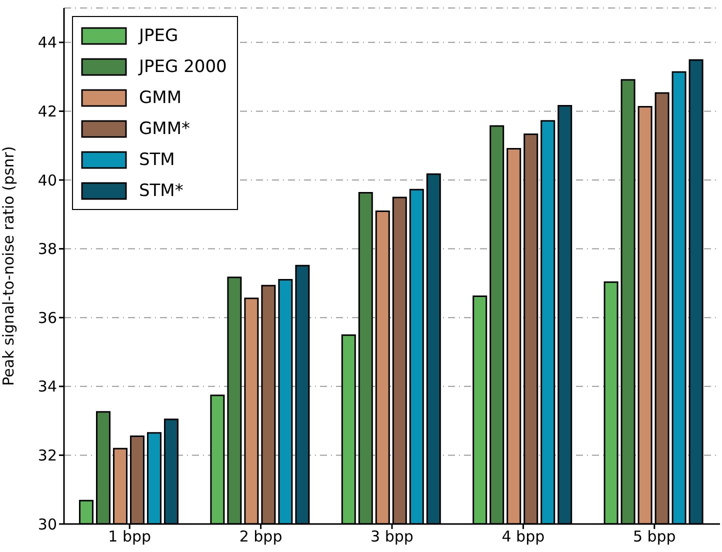 This screenshot has width=722, height=552. Describe the element at coordinates (260, 537) in the screenshot. I see `x-tick-label: 2 bpp` at that location.